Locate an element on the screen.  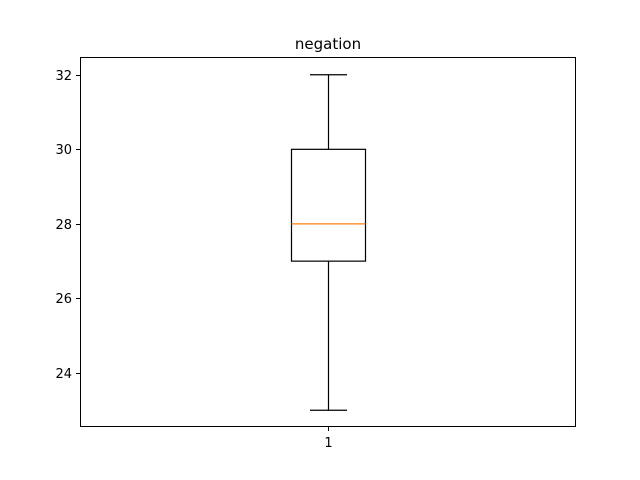
y-tick-label-30: 30 is located at coordinates (63, 150).